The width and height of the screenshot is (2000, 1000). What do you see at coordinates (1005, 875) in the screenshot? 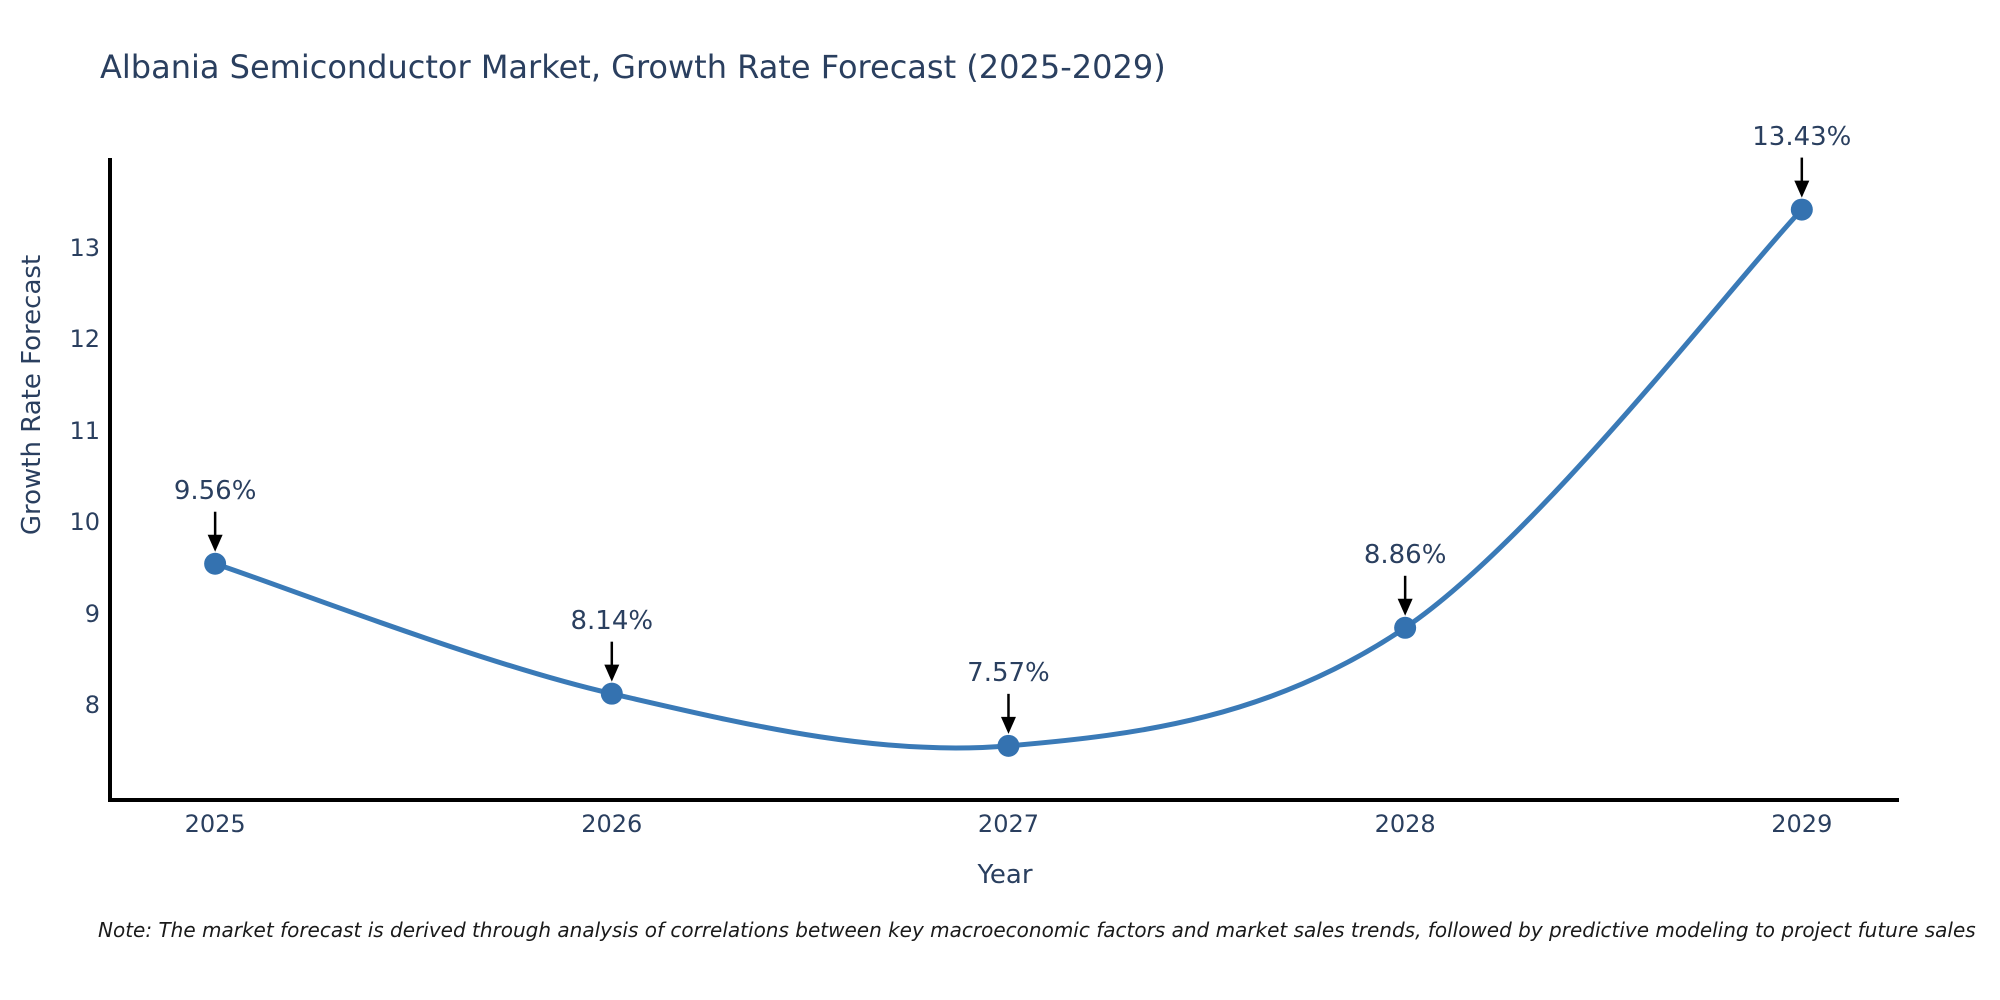
I see `x-axis-title: Year` at bounding box center [1005, 875].